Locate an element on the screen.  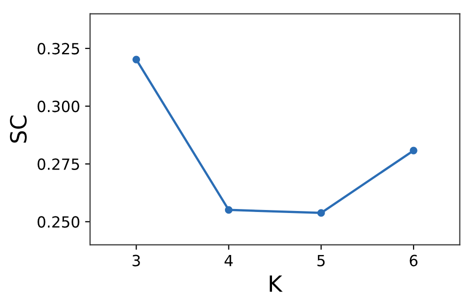
x-tick-label: 4 is located at coordinates (228, 260).